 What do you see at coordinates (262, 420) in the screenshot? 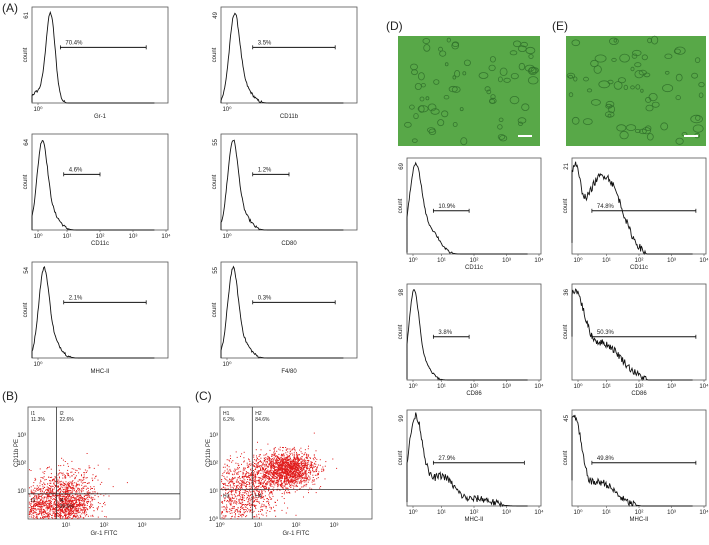
I see `quadrant-percentage: 84.6%` at bounding box center [262, 420].